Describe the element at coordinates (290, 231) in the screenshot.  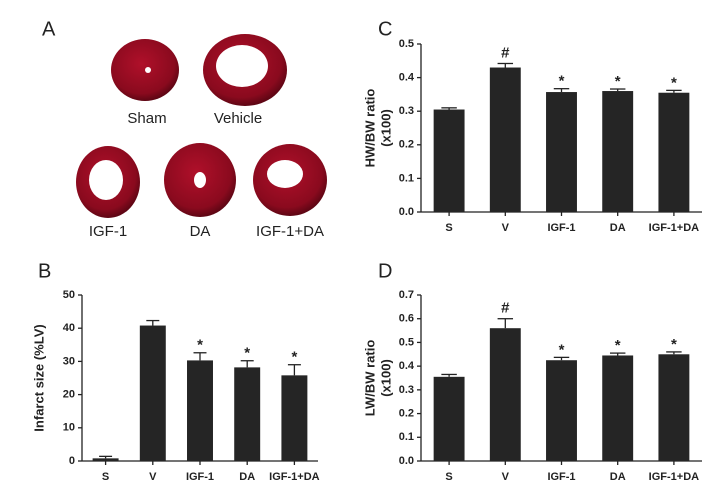
I see `slice-label: IGF-1+DA` at that location.